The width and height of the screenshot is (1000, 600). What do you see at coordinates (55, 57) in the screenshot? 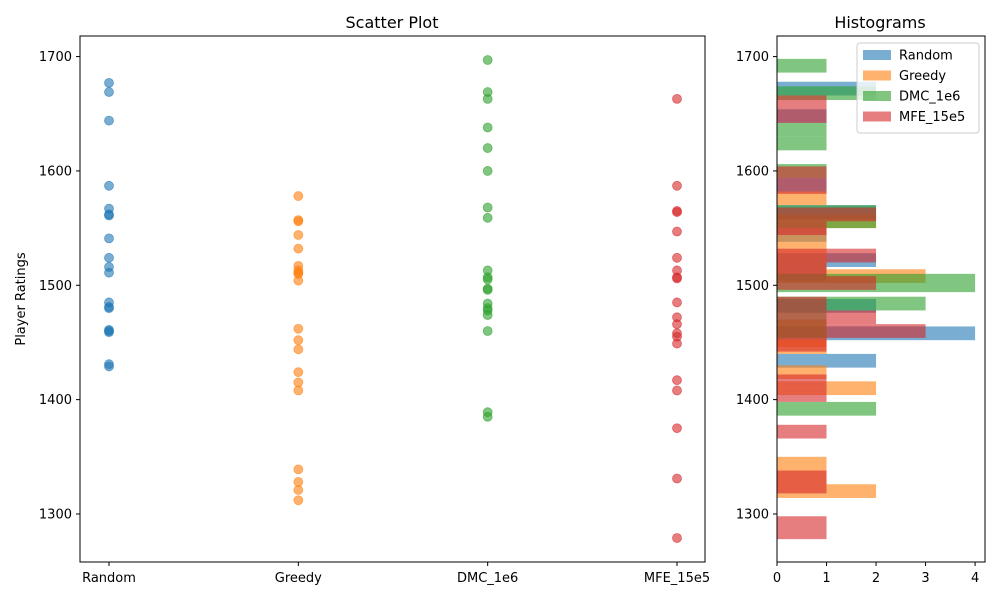
I see `scatter-y-tick-label: 1700` at bounding box center [55, 57].